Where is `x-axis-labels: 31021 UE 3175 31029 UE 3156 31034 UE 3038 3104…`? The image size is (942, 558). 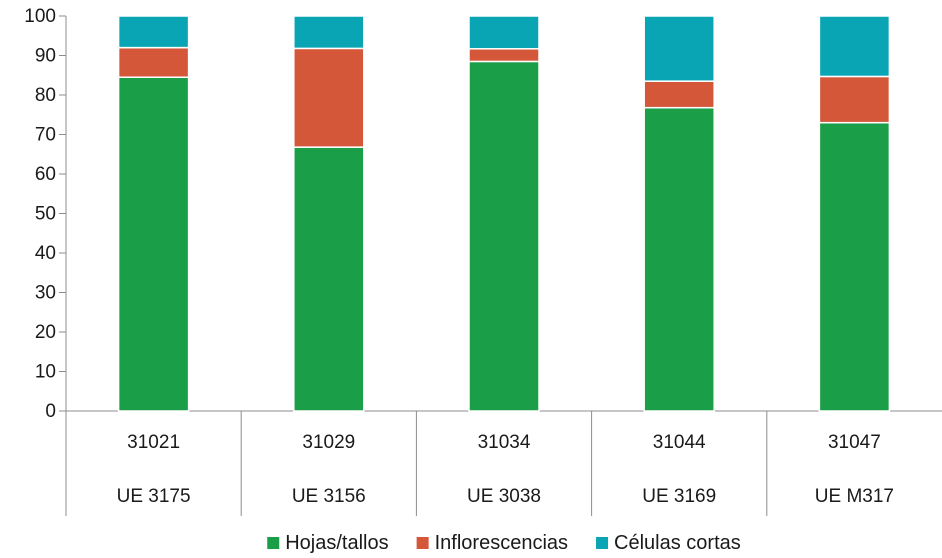
x-axis-labels: 31021 UE 3175 31029 UE 3156 31034 UE 3038 3104… is located at coordinates (505, 469).